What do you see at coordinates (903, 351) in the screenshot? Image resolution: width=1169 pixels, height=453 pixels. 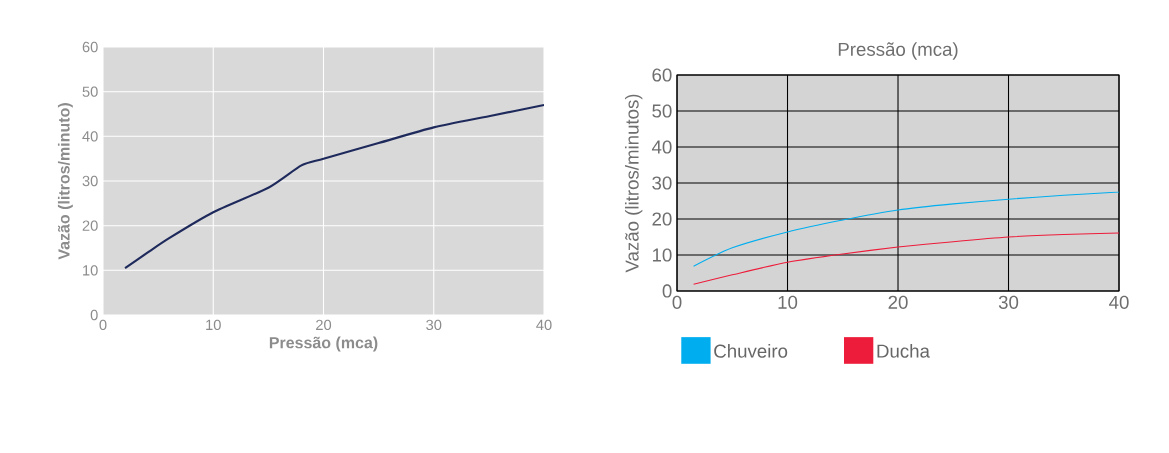 I see `legend-label: Ducha` at bounding box center [903, 351].